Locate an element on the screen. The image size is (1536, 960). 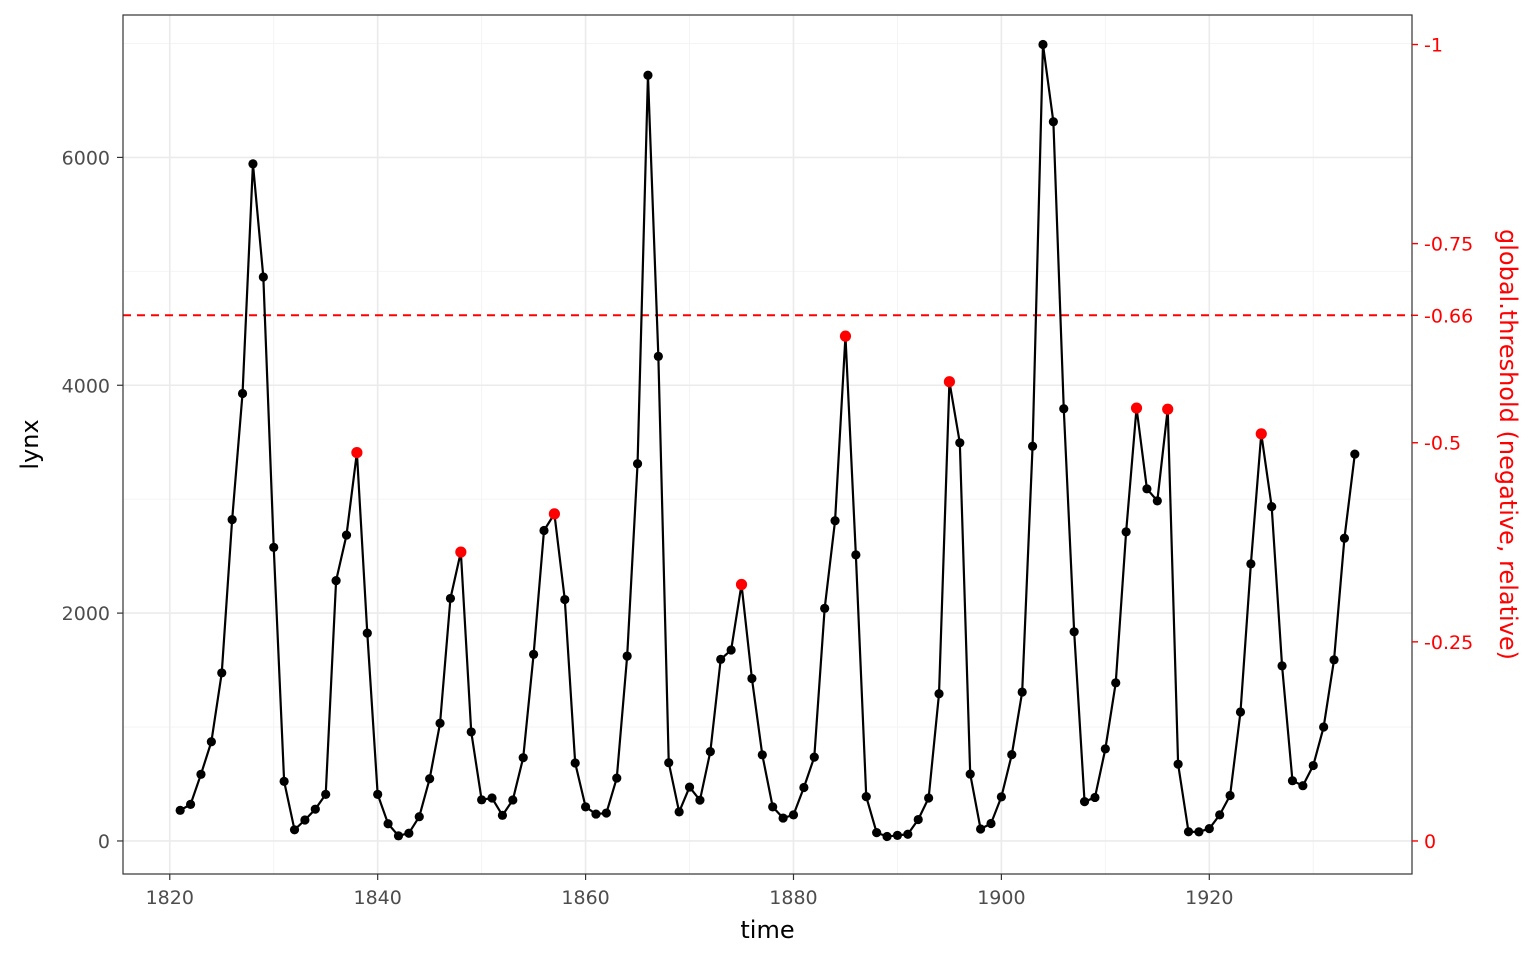
x-tick-label: 1840 is located at coordinates (378, 898).